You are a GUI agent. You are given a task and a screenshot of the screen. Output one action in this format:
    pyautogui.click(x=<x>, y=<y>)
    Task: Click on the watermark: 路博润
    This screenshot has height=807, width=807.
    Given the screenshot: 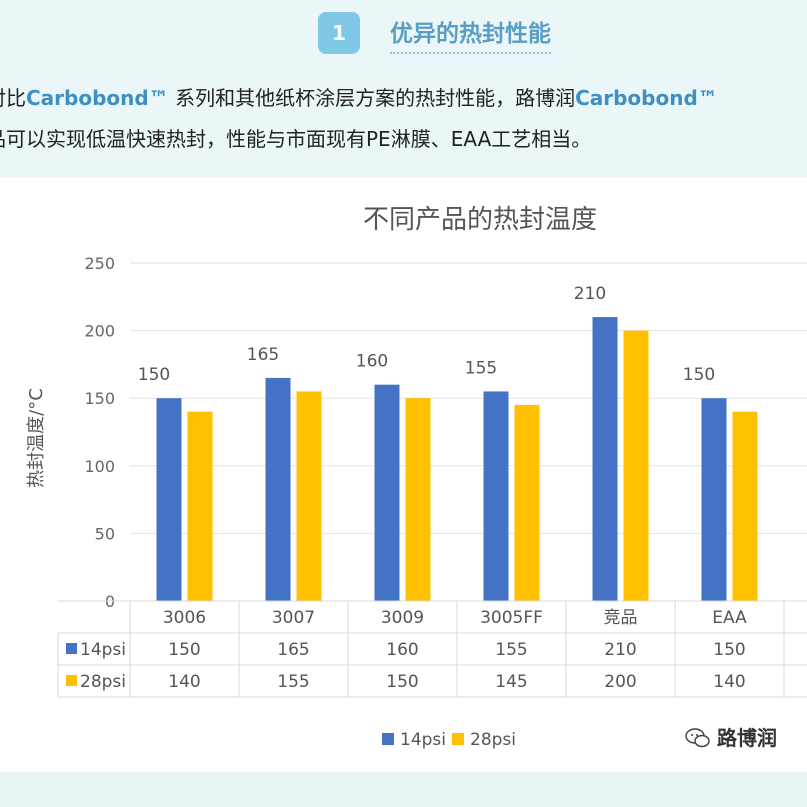 What is the action you would take?
    pyautogui.click(x=731, y=736)
    